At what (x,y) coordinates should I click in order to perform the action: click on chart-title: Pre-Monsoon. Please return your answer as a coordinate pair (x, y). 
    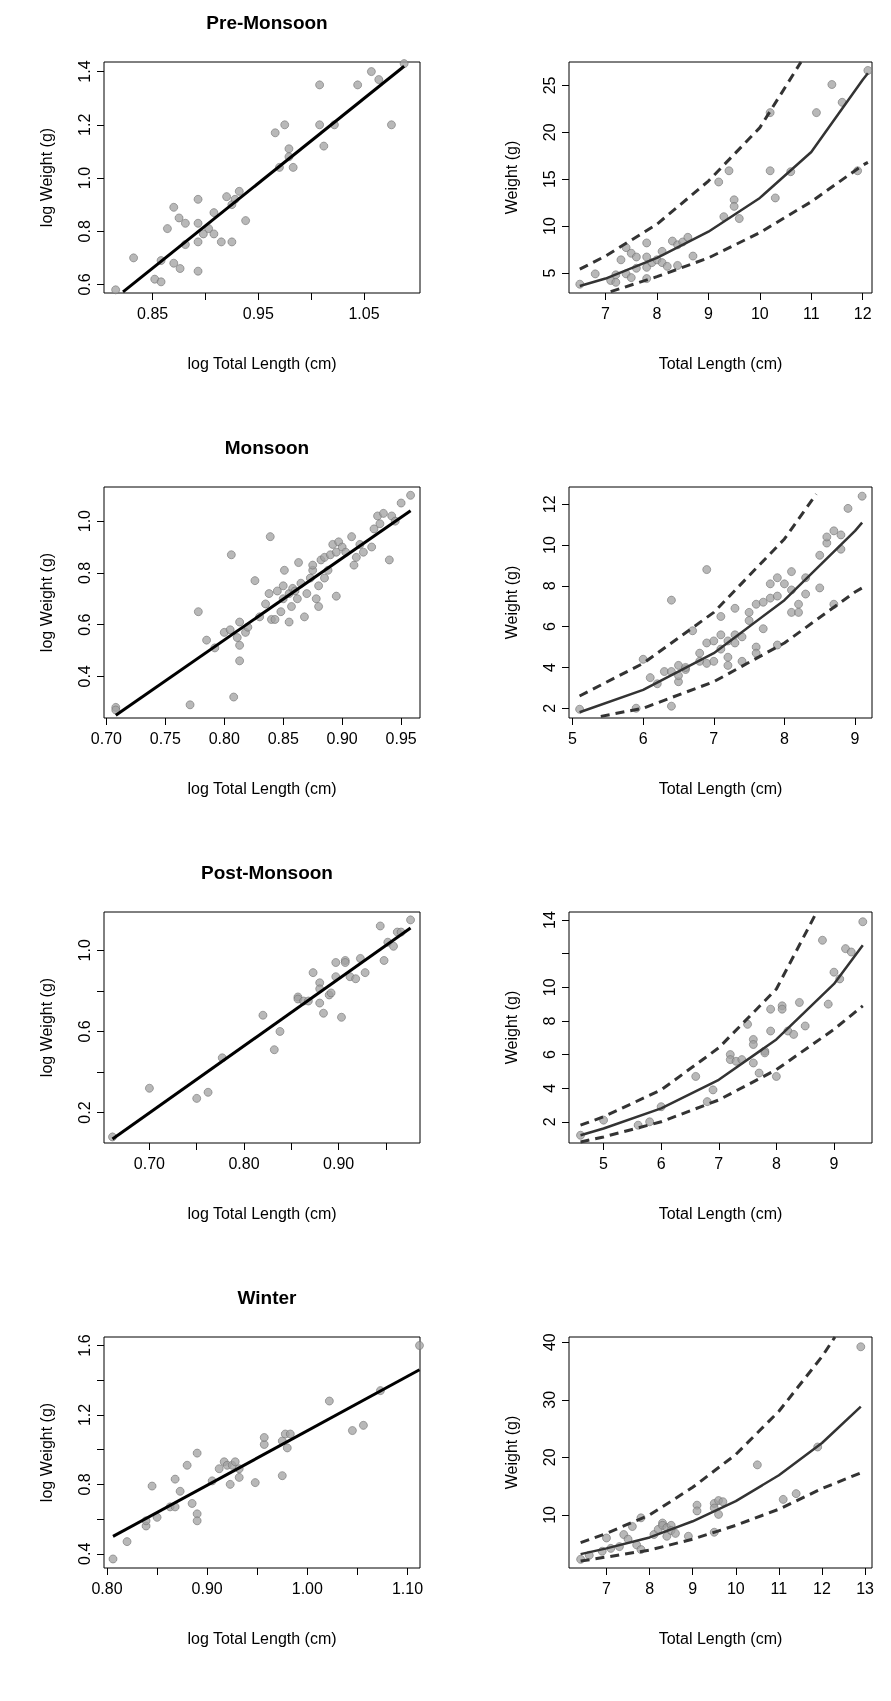
    Looking at the image, I should click on (267, 22).